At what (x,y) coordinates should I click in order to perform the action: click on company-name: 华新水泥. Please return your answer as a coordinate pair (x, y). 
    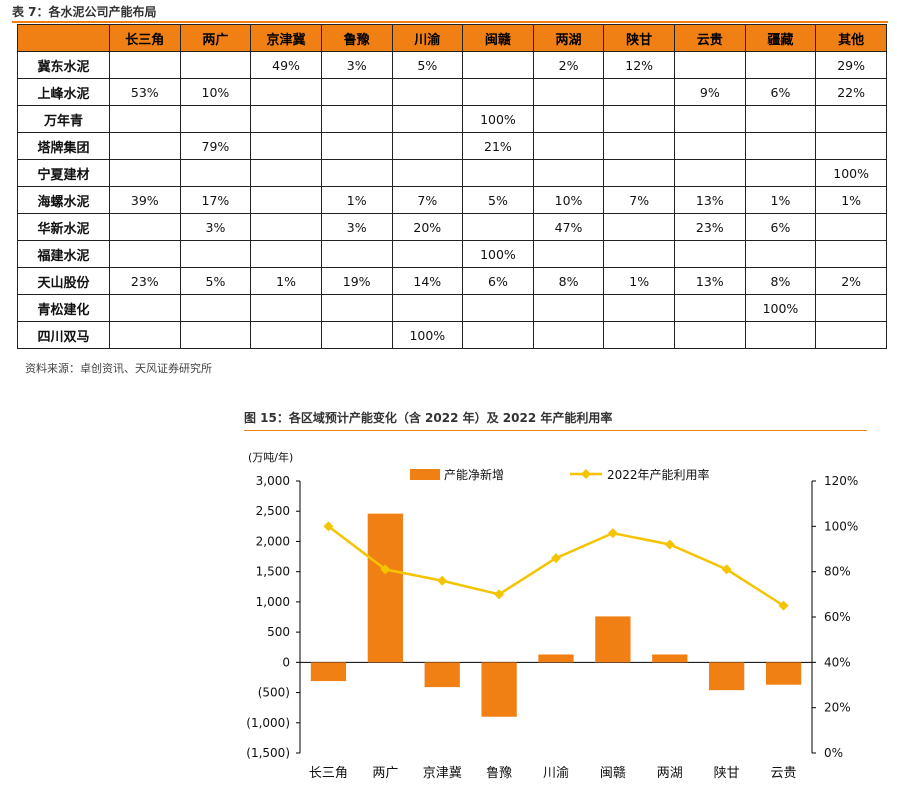
    Looking at the image, I should click on (63, 227).